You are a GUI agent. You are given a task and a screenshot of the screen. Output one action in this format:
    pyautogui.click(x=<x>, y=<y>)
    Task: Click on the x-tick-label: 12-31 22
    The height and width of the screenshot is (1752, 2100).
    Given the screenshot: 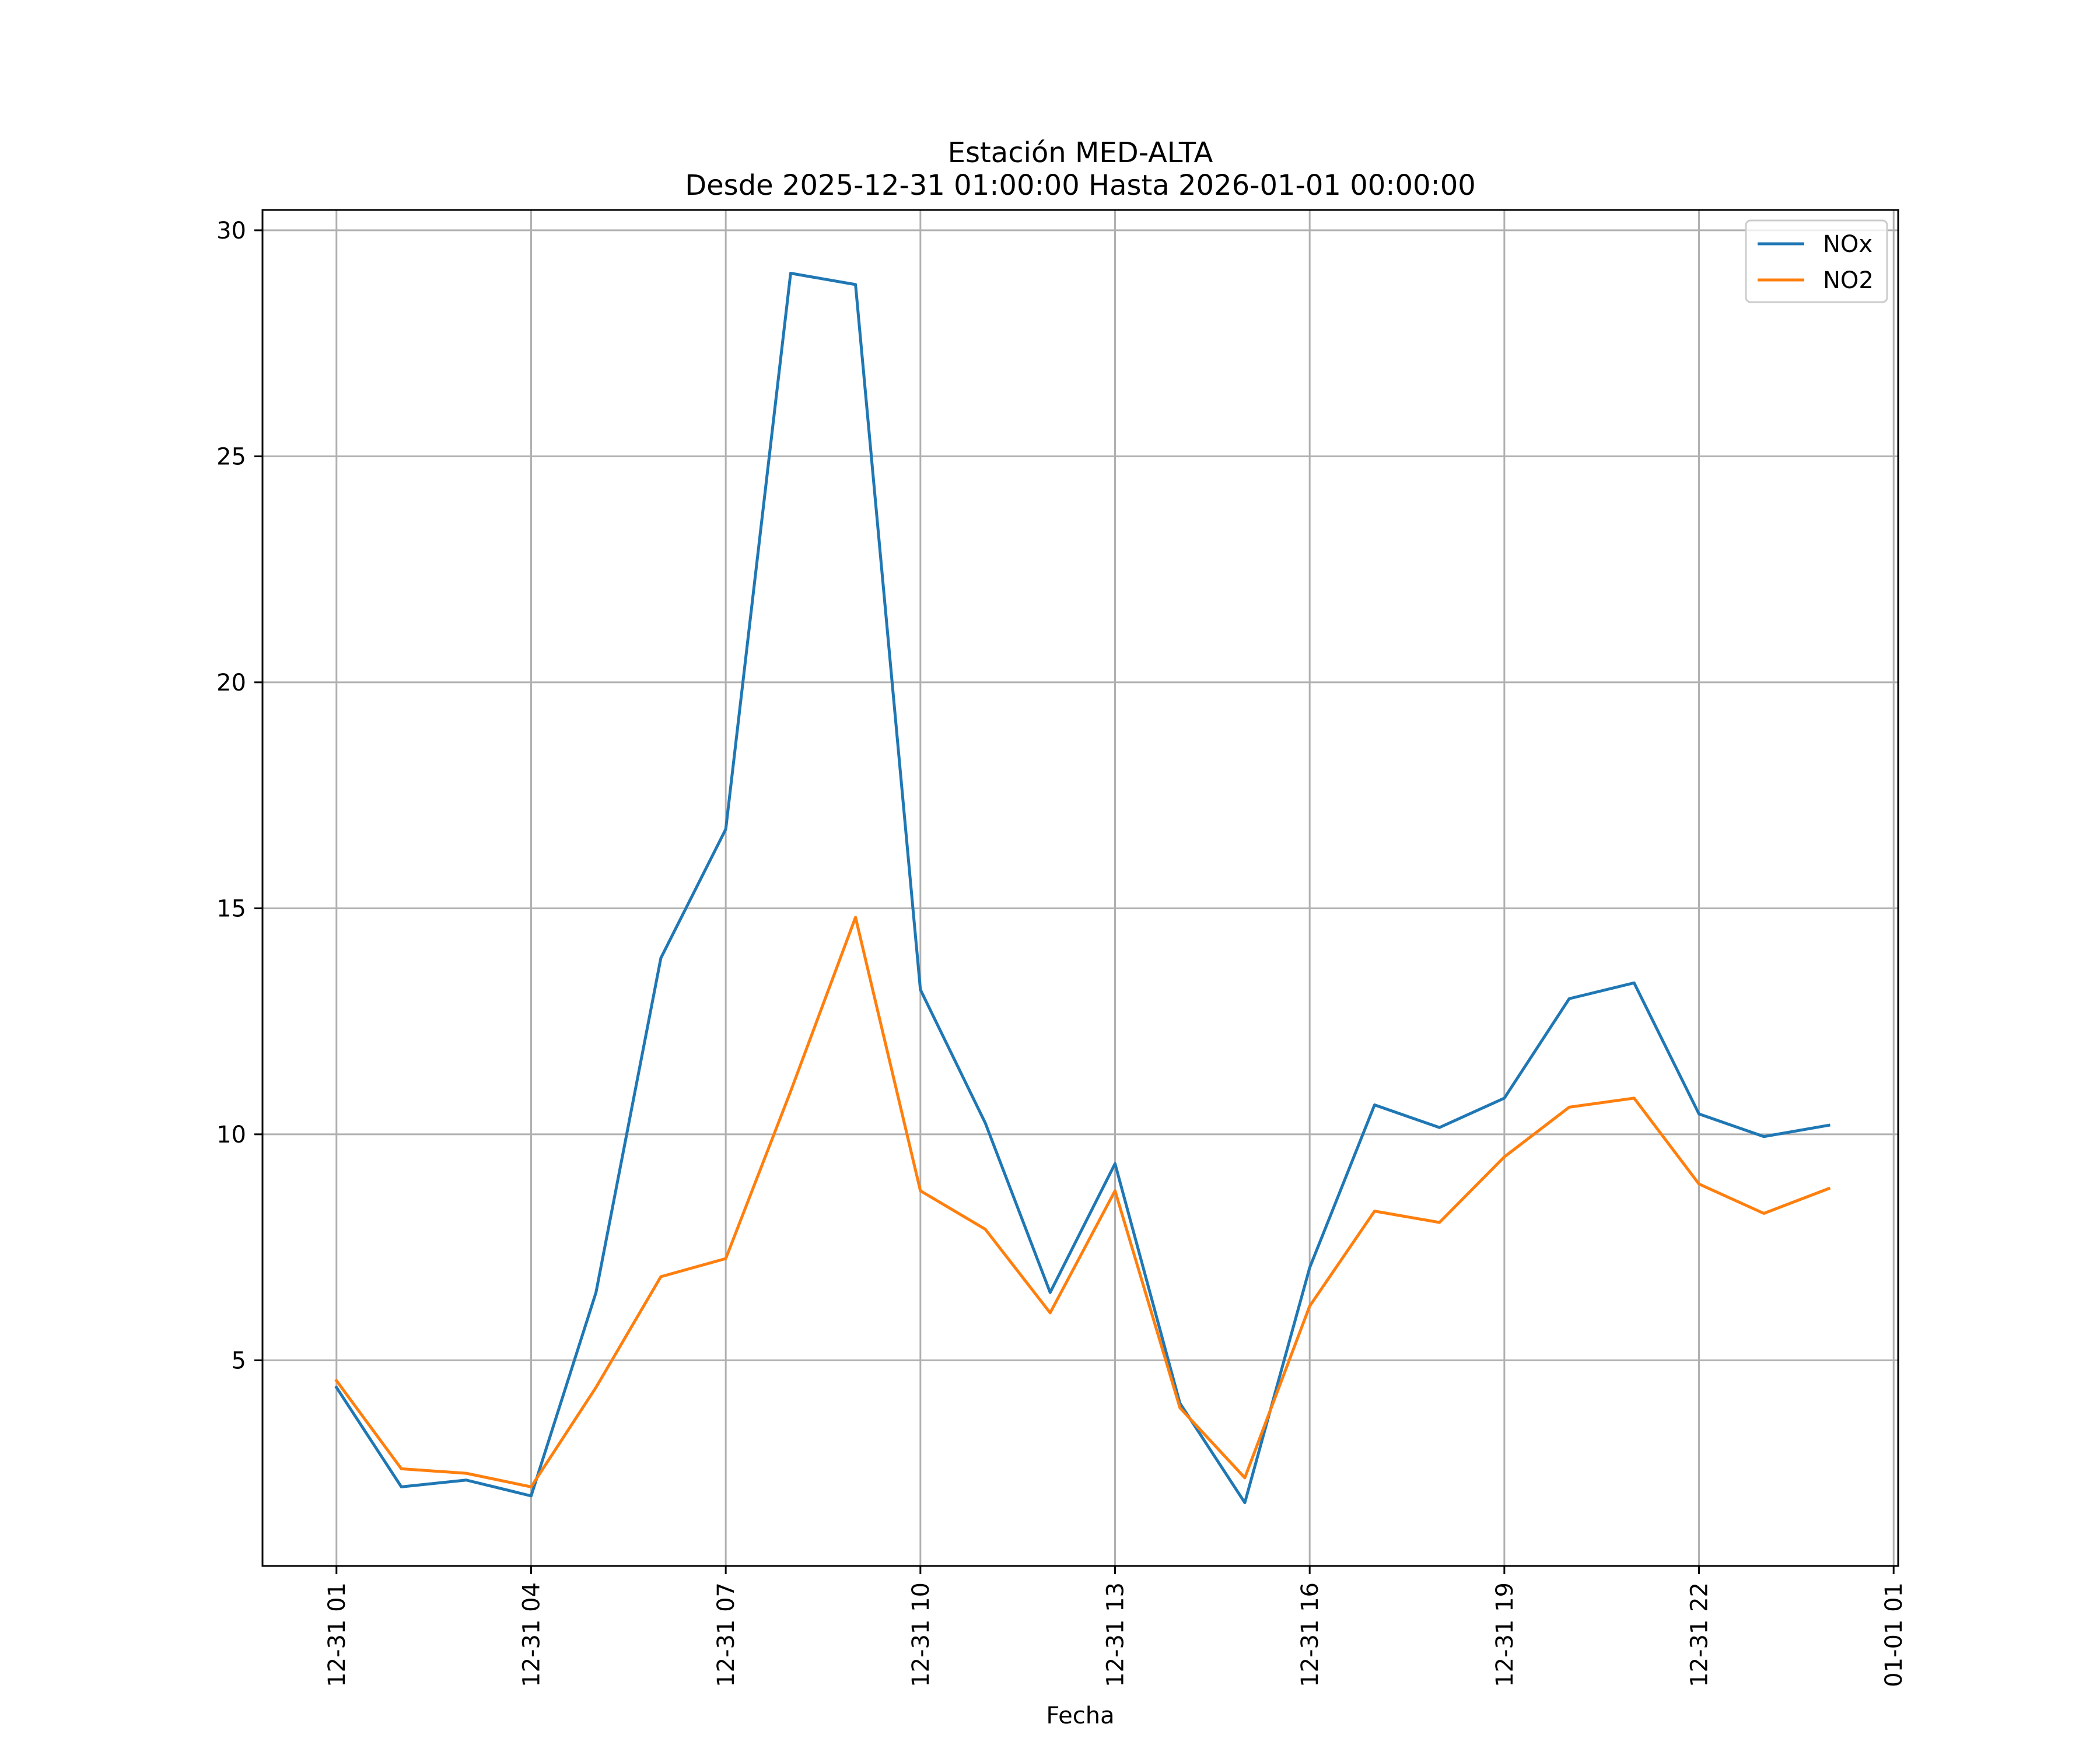 What is the action you would take?
    pyautogui.click(x=1699, y=1634)
    